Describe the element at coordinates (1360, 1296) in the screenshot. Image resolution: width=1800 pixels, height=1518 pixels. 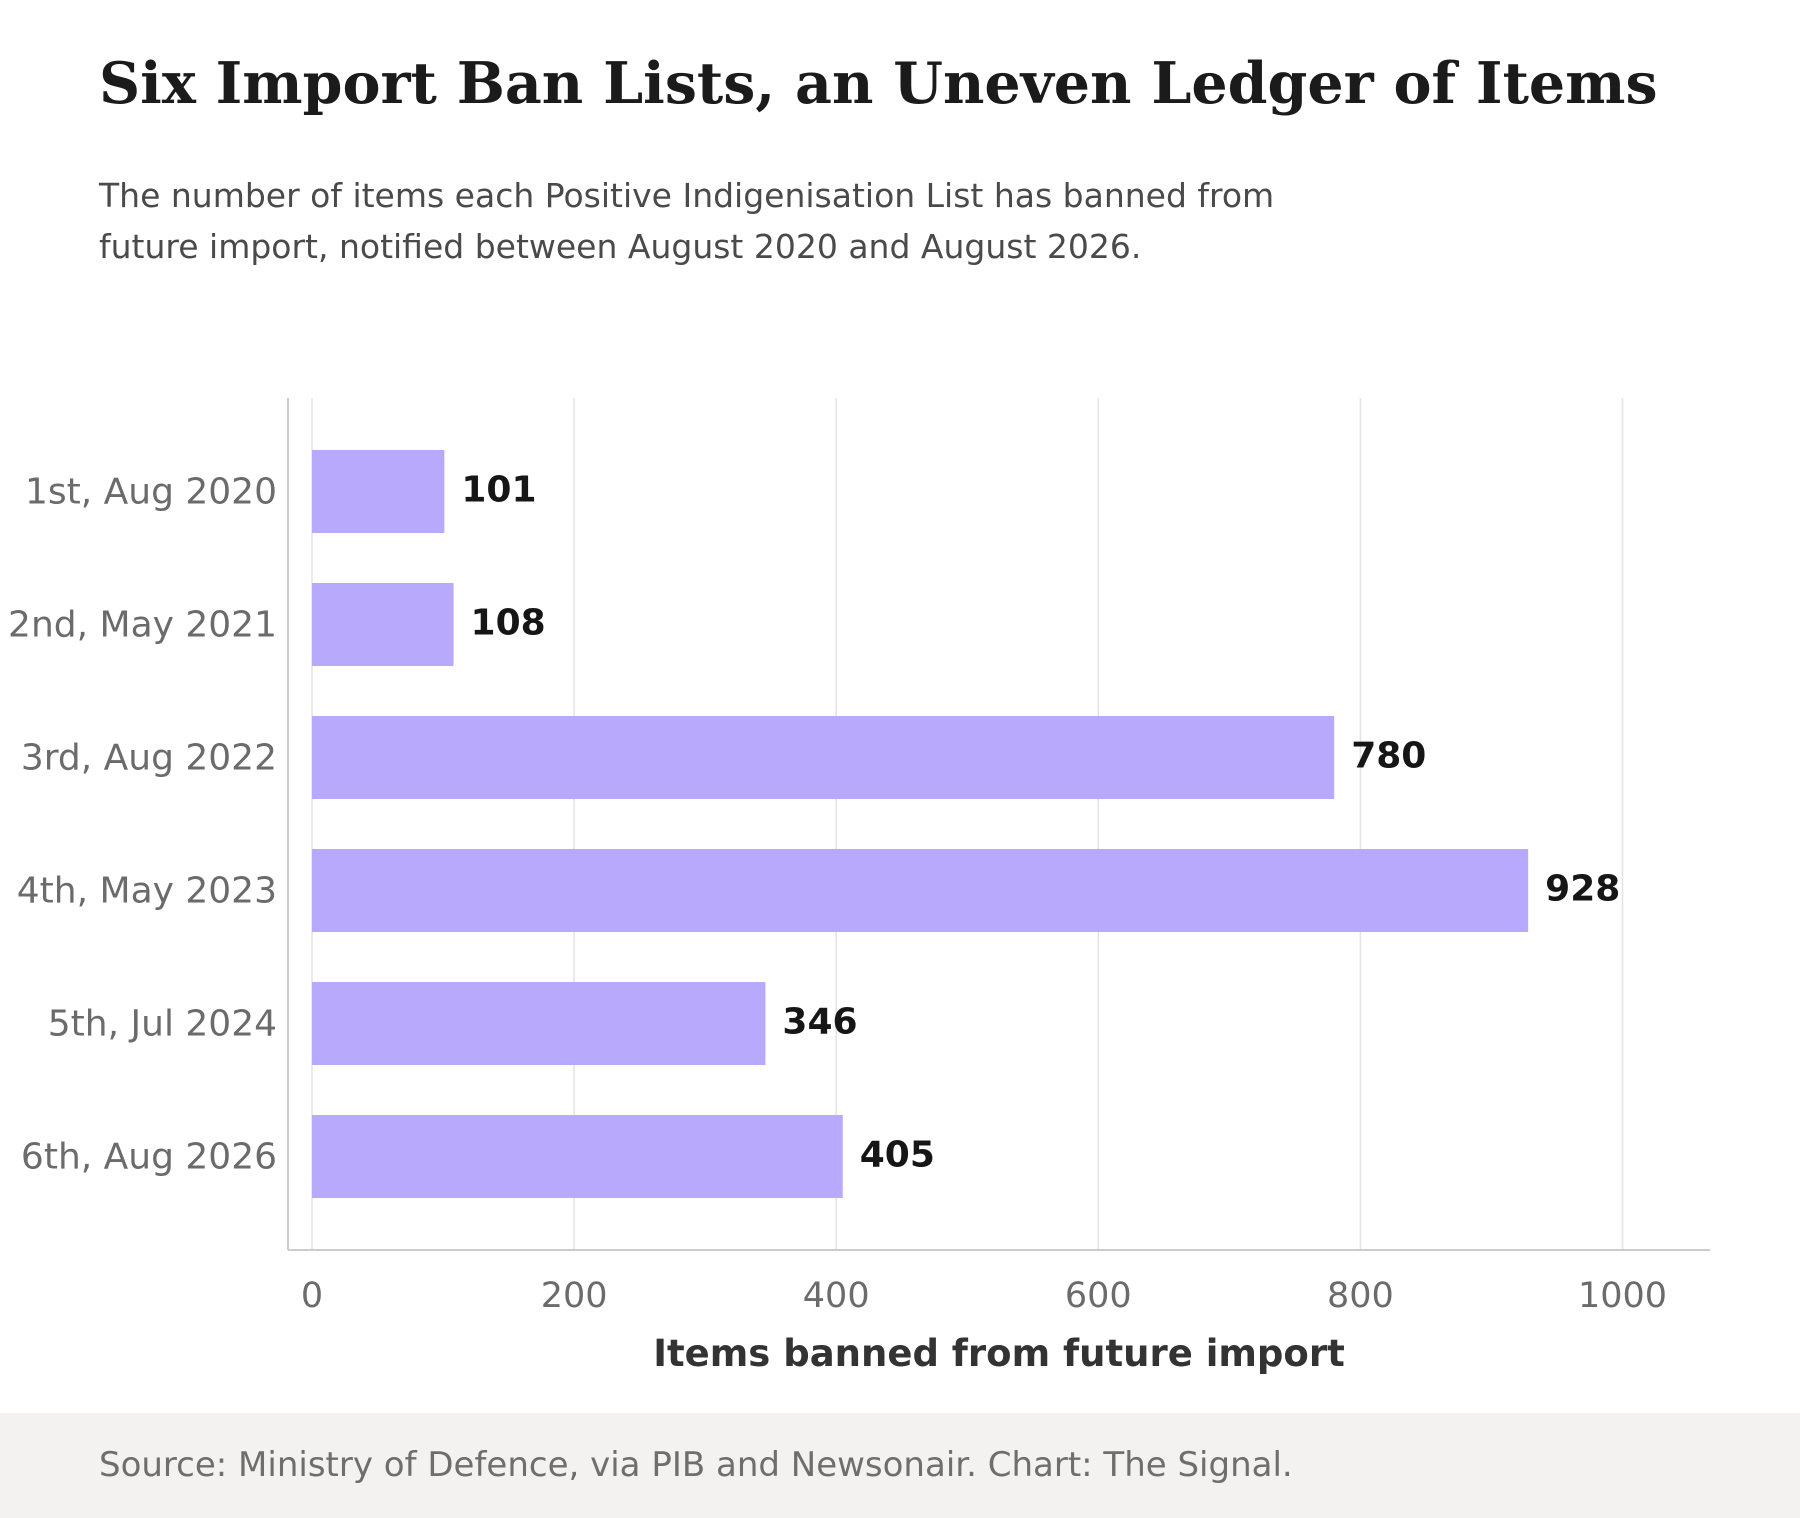
I see `x-tick-label-800: 800` at that location.